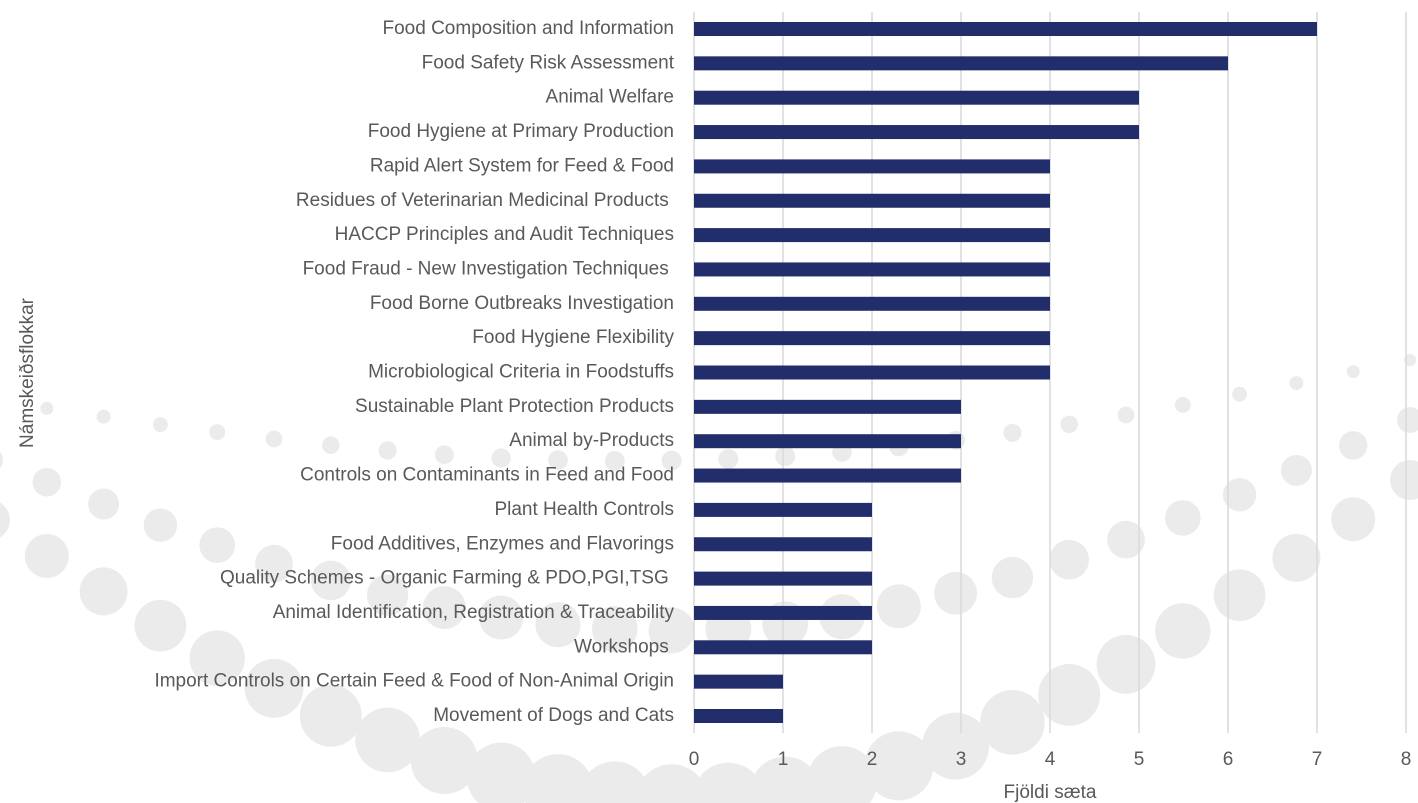  I want to click on y-tick-label: Plant Health Controls, so click(584, 509).